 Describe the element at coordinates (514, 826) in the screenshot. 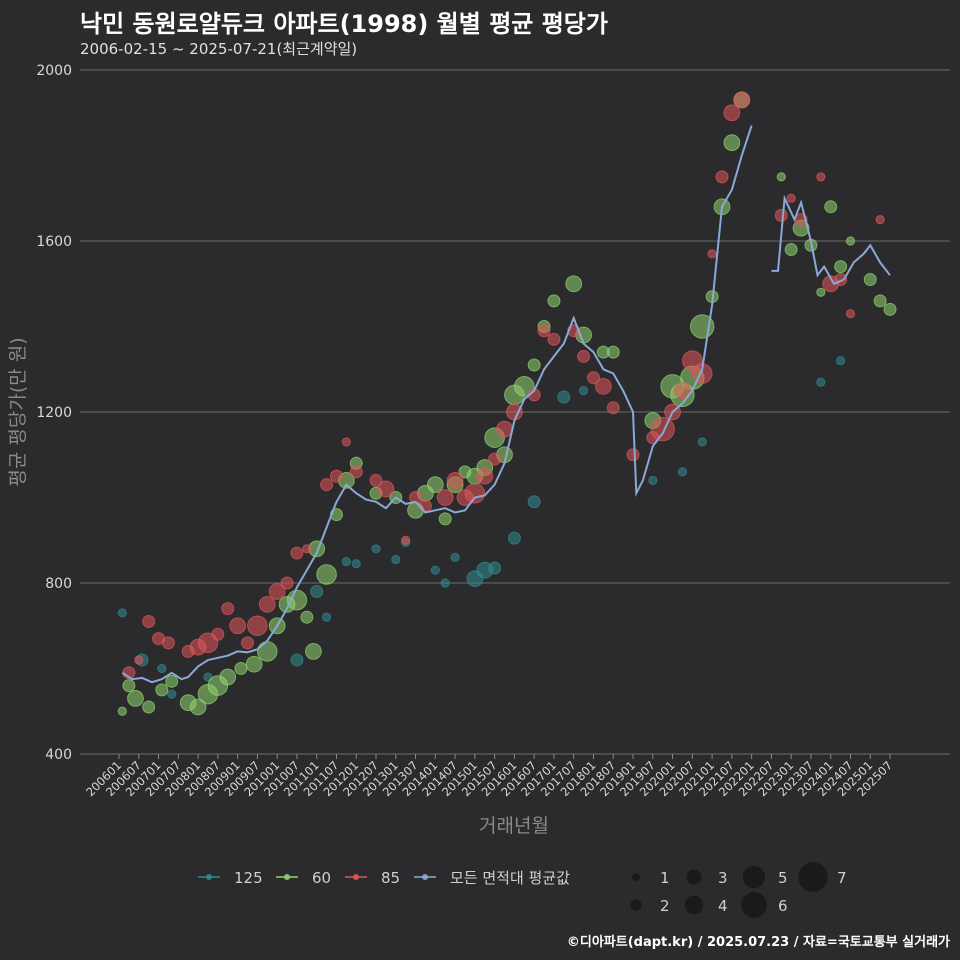

I see `x-axis-label: 거래년월` at that location.